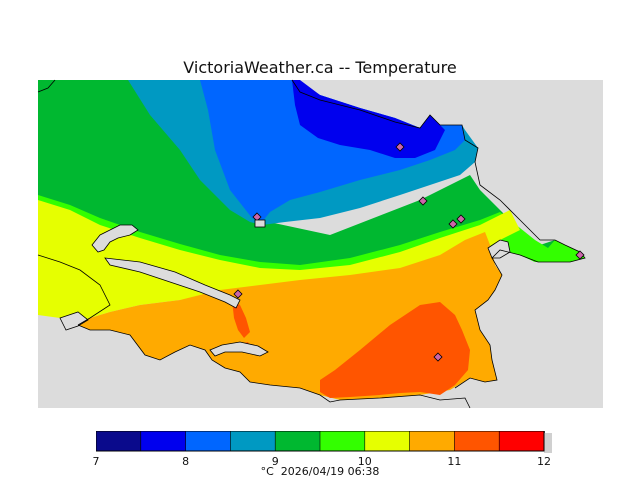 The width and height of the screenshot is (640, 480). What do you see at coordinates (267, 471) in the screenshot?
I see `unit-label: °C` at bounding box center [267, 471].